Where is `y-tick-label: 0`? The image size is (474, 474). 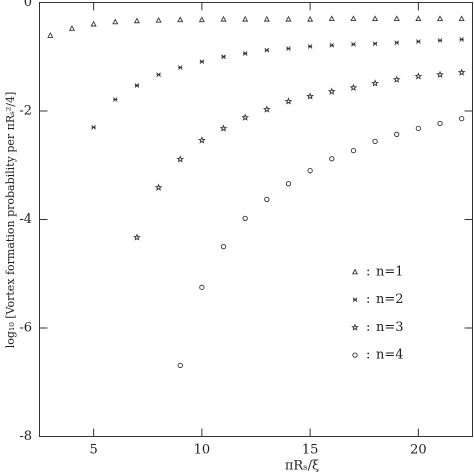 y-tick-label: 0 is located at coordinates (28, 5).